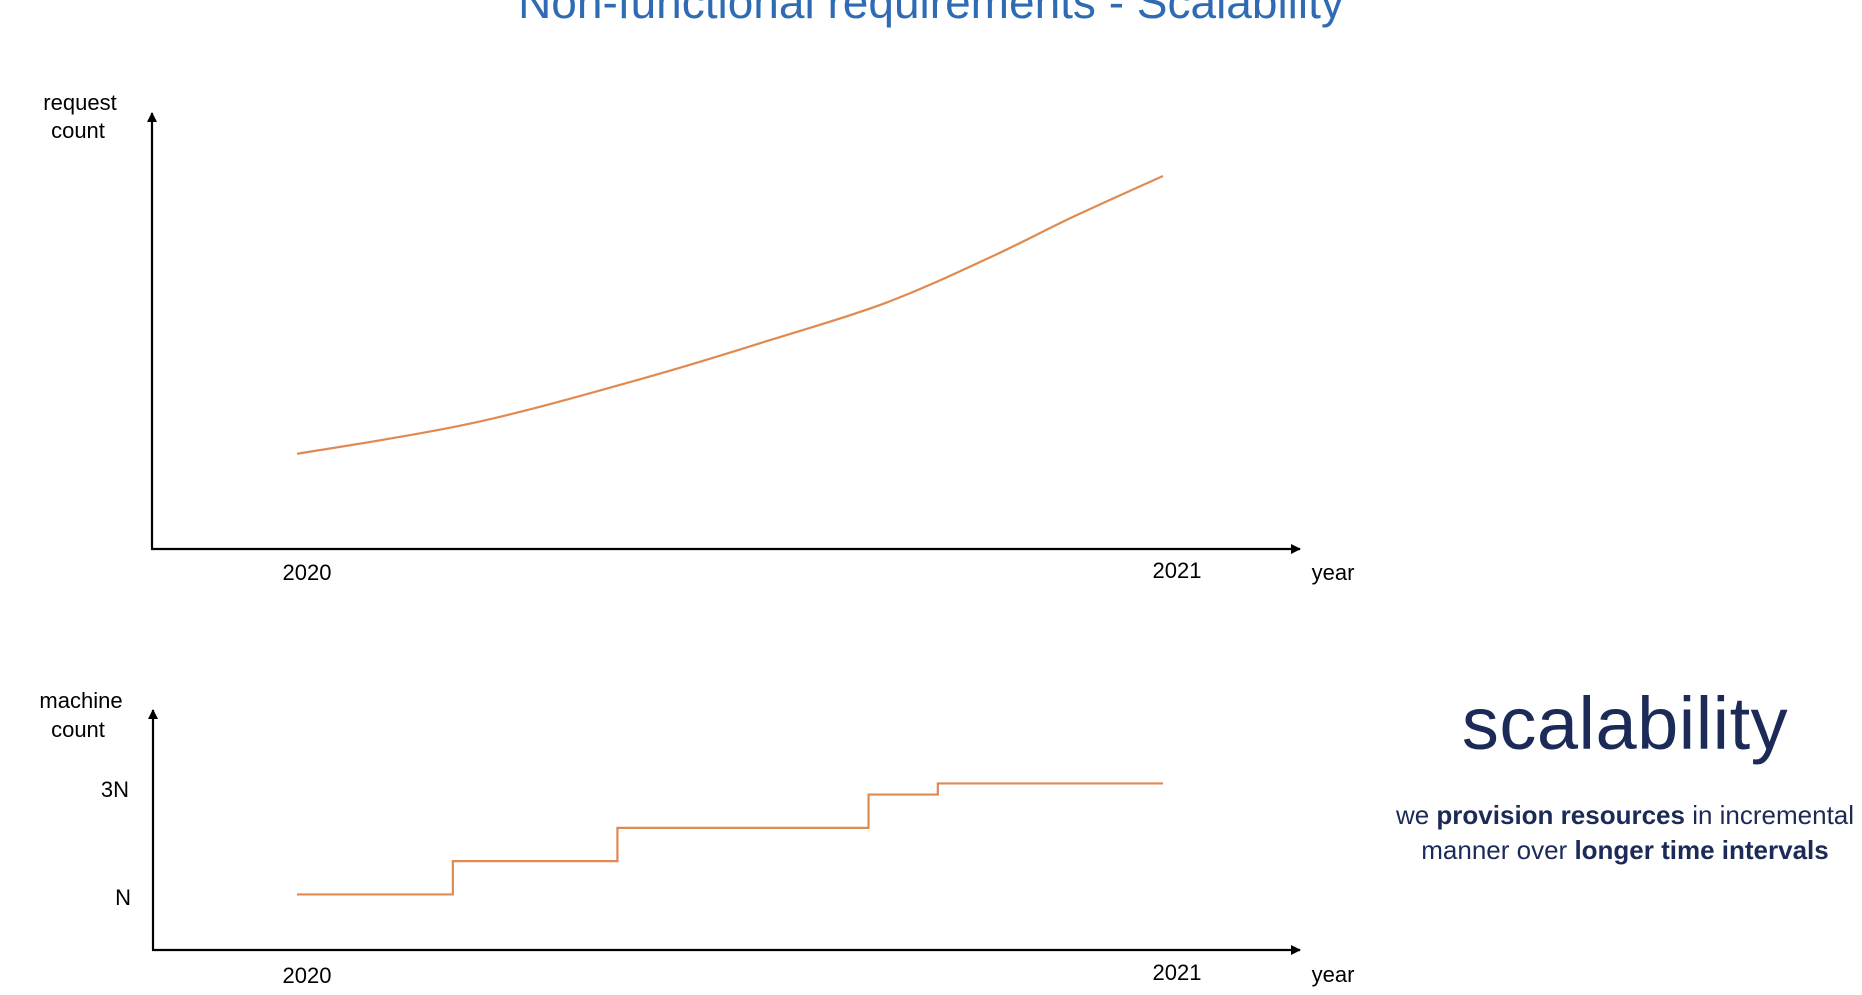 Image resolution: width=1862 pixels, height=995 pixels. I want to click on machine-chart-xlabel: year, so click(1333, 974).